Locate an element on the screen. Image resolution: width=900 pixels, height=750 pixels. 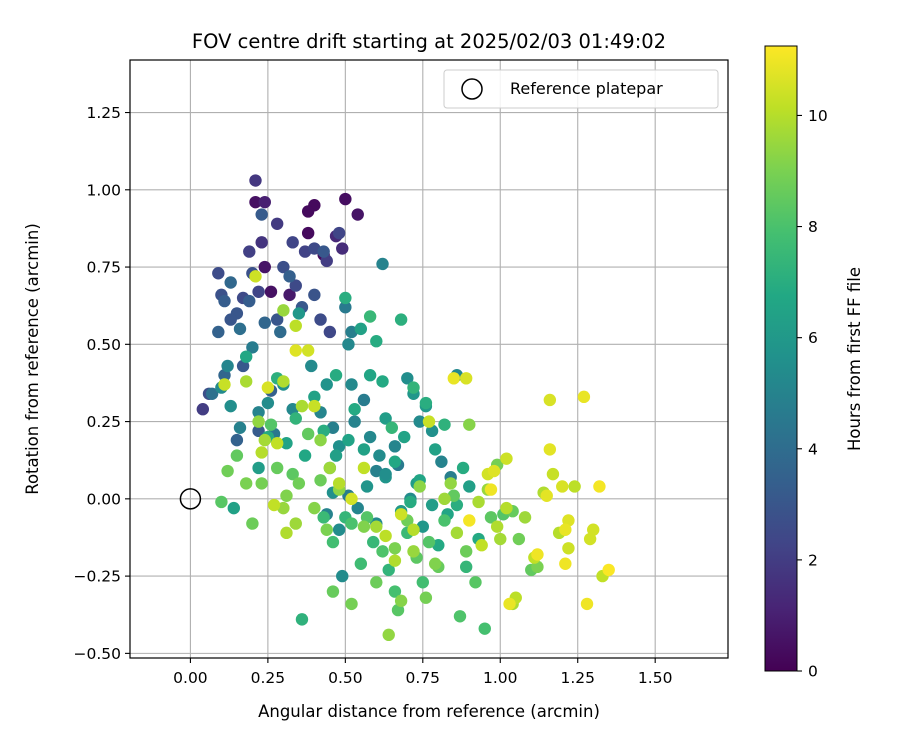
legend-marker-icon is located at coordinates (472, 89).